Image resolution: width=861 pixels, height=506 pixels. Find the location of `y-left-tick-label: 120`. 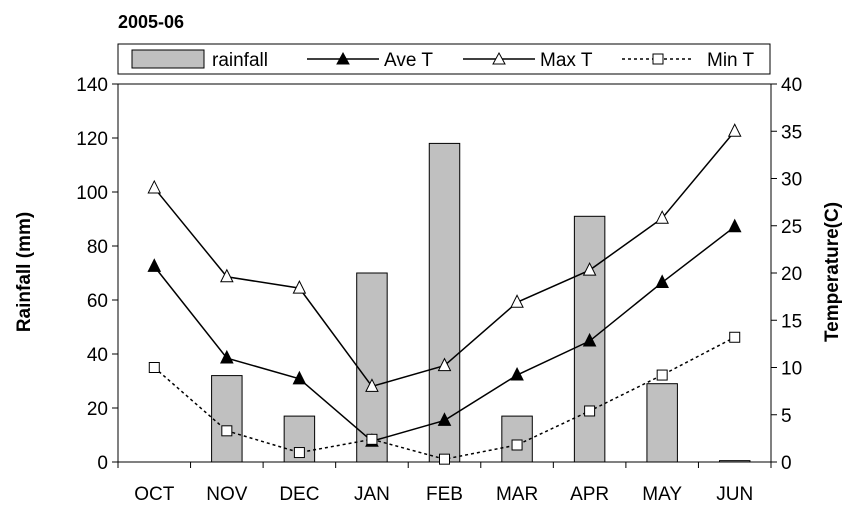

y-left-tick-label: 120 is located at coordinates (92, 139).